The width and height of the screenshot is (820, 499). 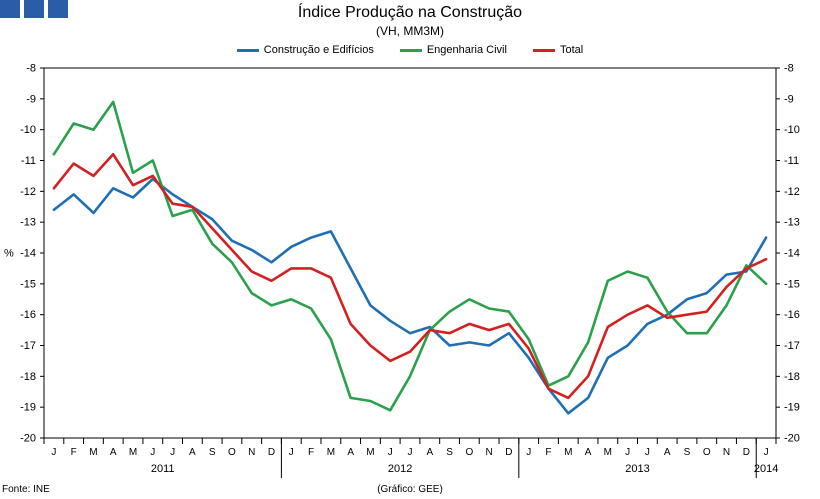 What do you see at coordinates (163, 469) in the screenshot?
I see `year-label: 2011` at bounding box center [163, 469].